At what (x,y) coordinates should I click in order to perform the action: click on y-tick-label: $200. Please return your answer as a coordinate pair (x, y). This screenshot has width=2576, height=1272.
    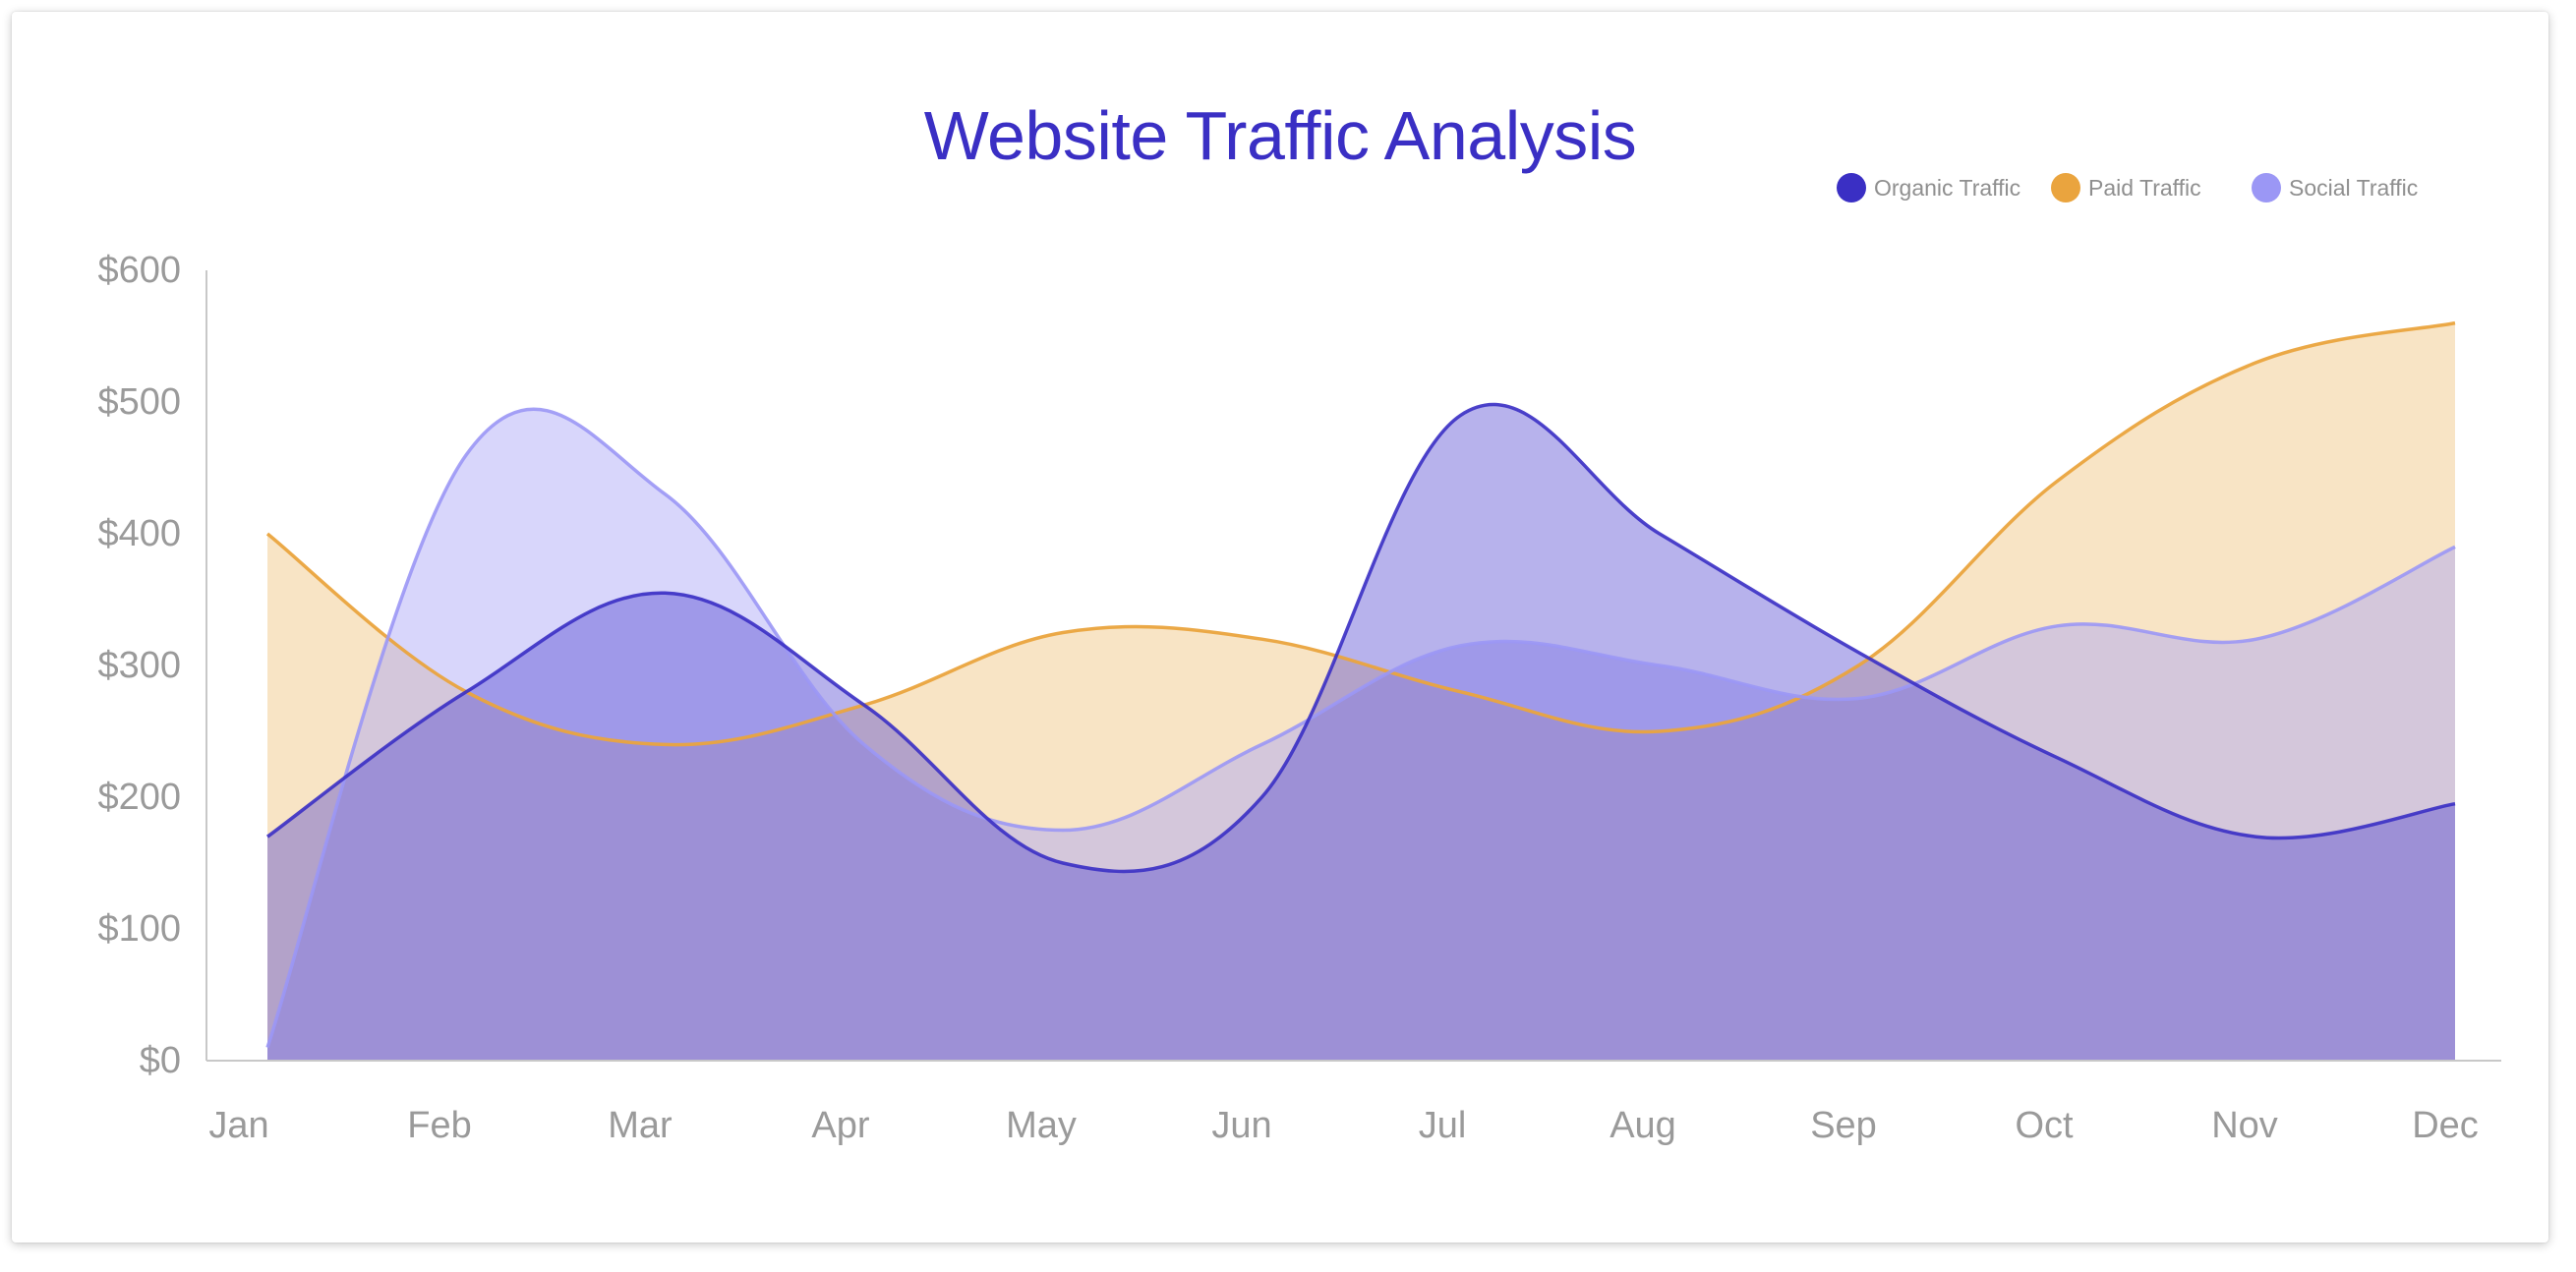
    Looking at the image, I should click on (139, 797).